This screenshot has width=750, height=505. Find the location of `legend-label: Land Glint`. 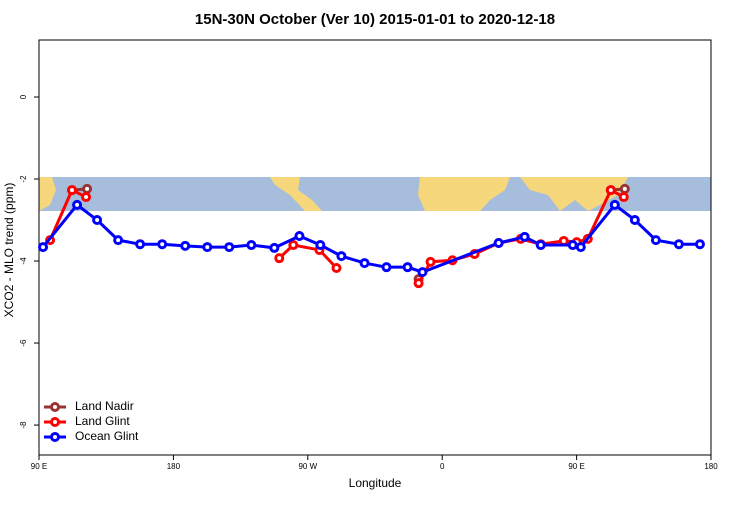

legend-label: Land Glint is located at coordinates (102, 421).